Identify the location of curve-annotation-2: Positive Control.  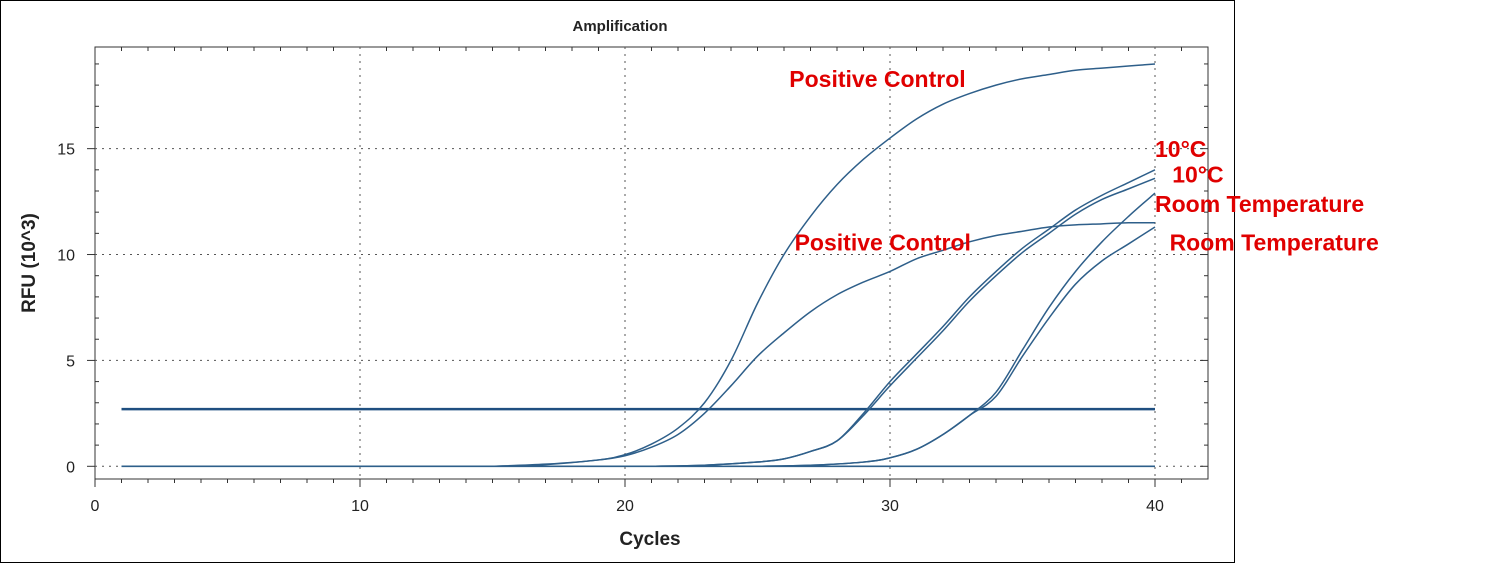
(883, 242).